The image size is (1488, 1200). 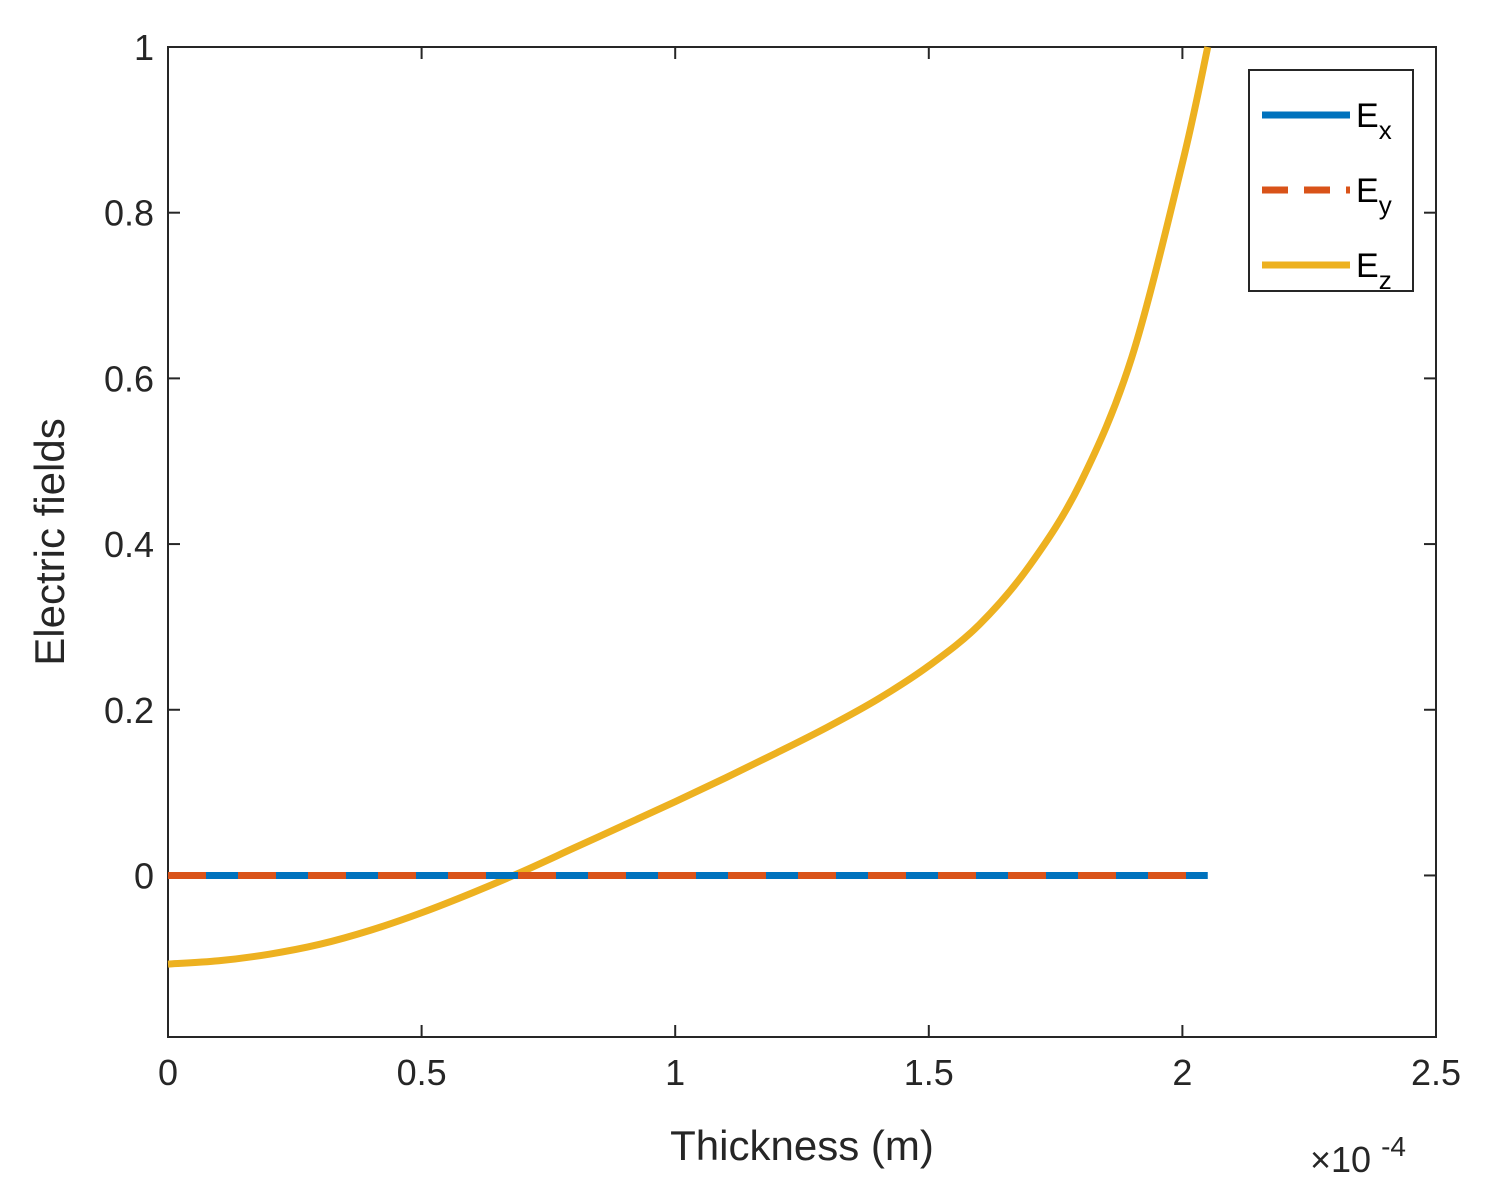 I want to click on legend-label-subscript: y, so click(x=1385, y=205).